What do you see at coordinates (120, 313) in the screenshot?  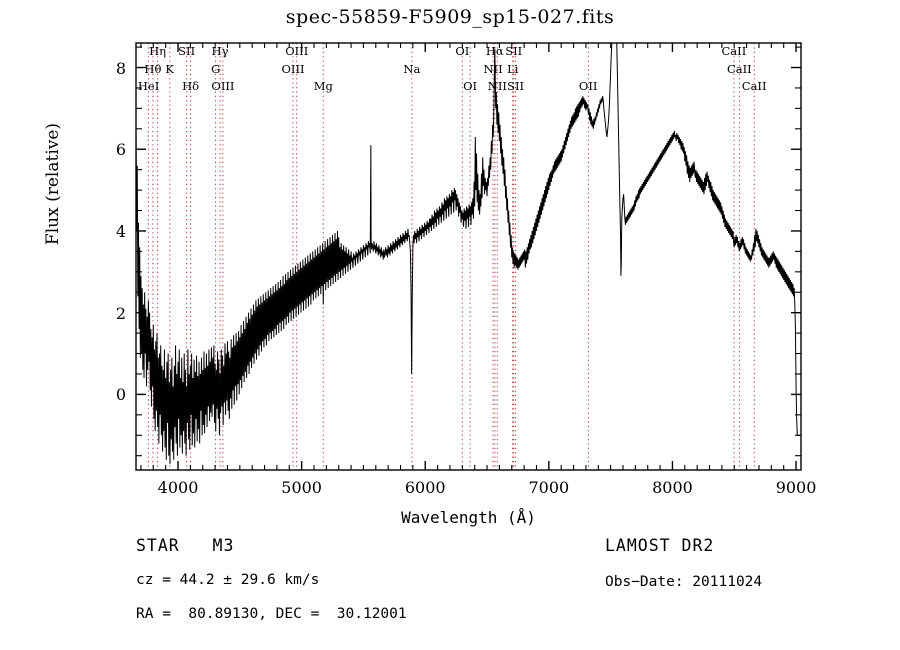 I see `y-tick-label: 2` at bounding box center [120, 313].